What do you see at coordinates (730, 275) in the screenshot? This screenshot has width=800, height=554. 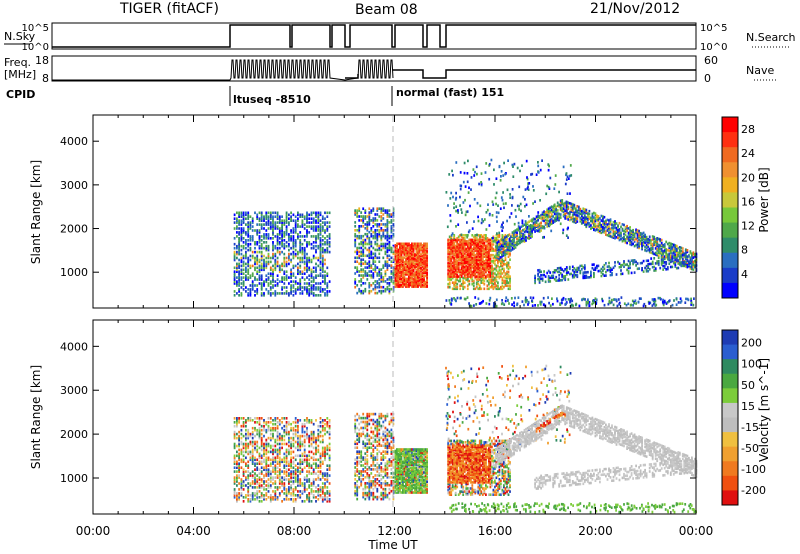 I see `colorbar-swatch` at bounding box center [730, 275].